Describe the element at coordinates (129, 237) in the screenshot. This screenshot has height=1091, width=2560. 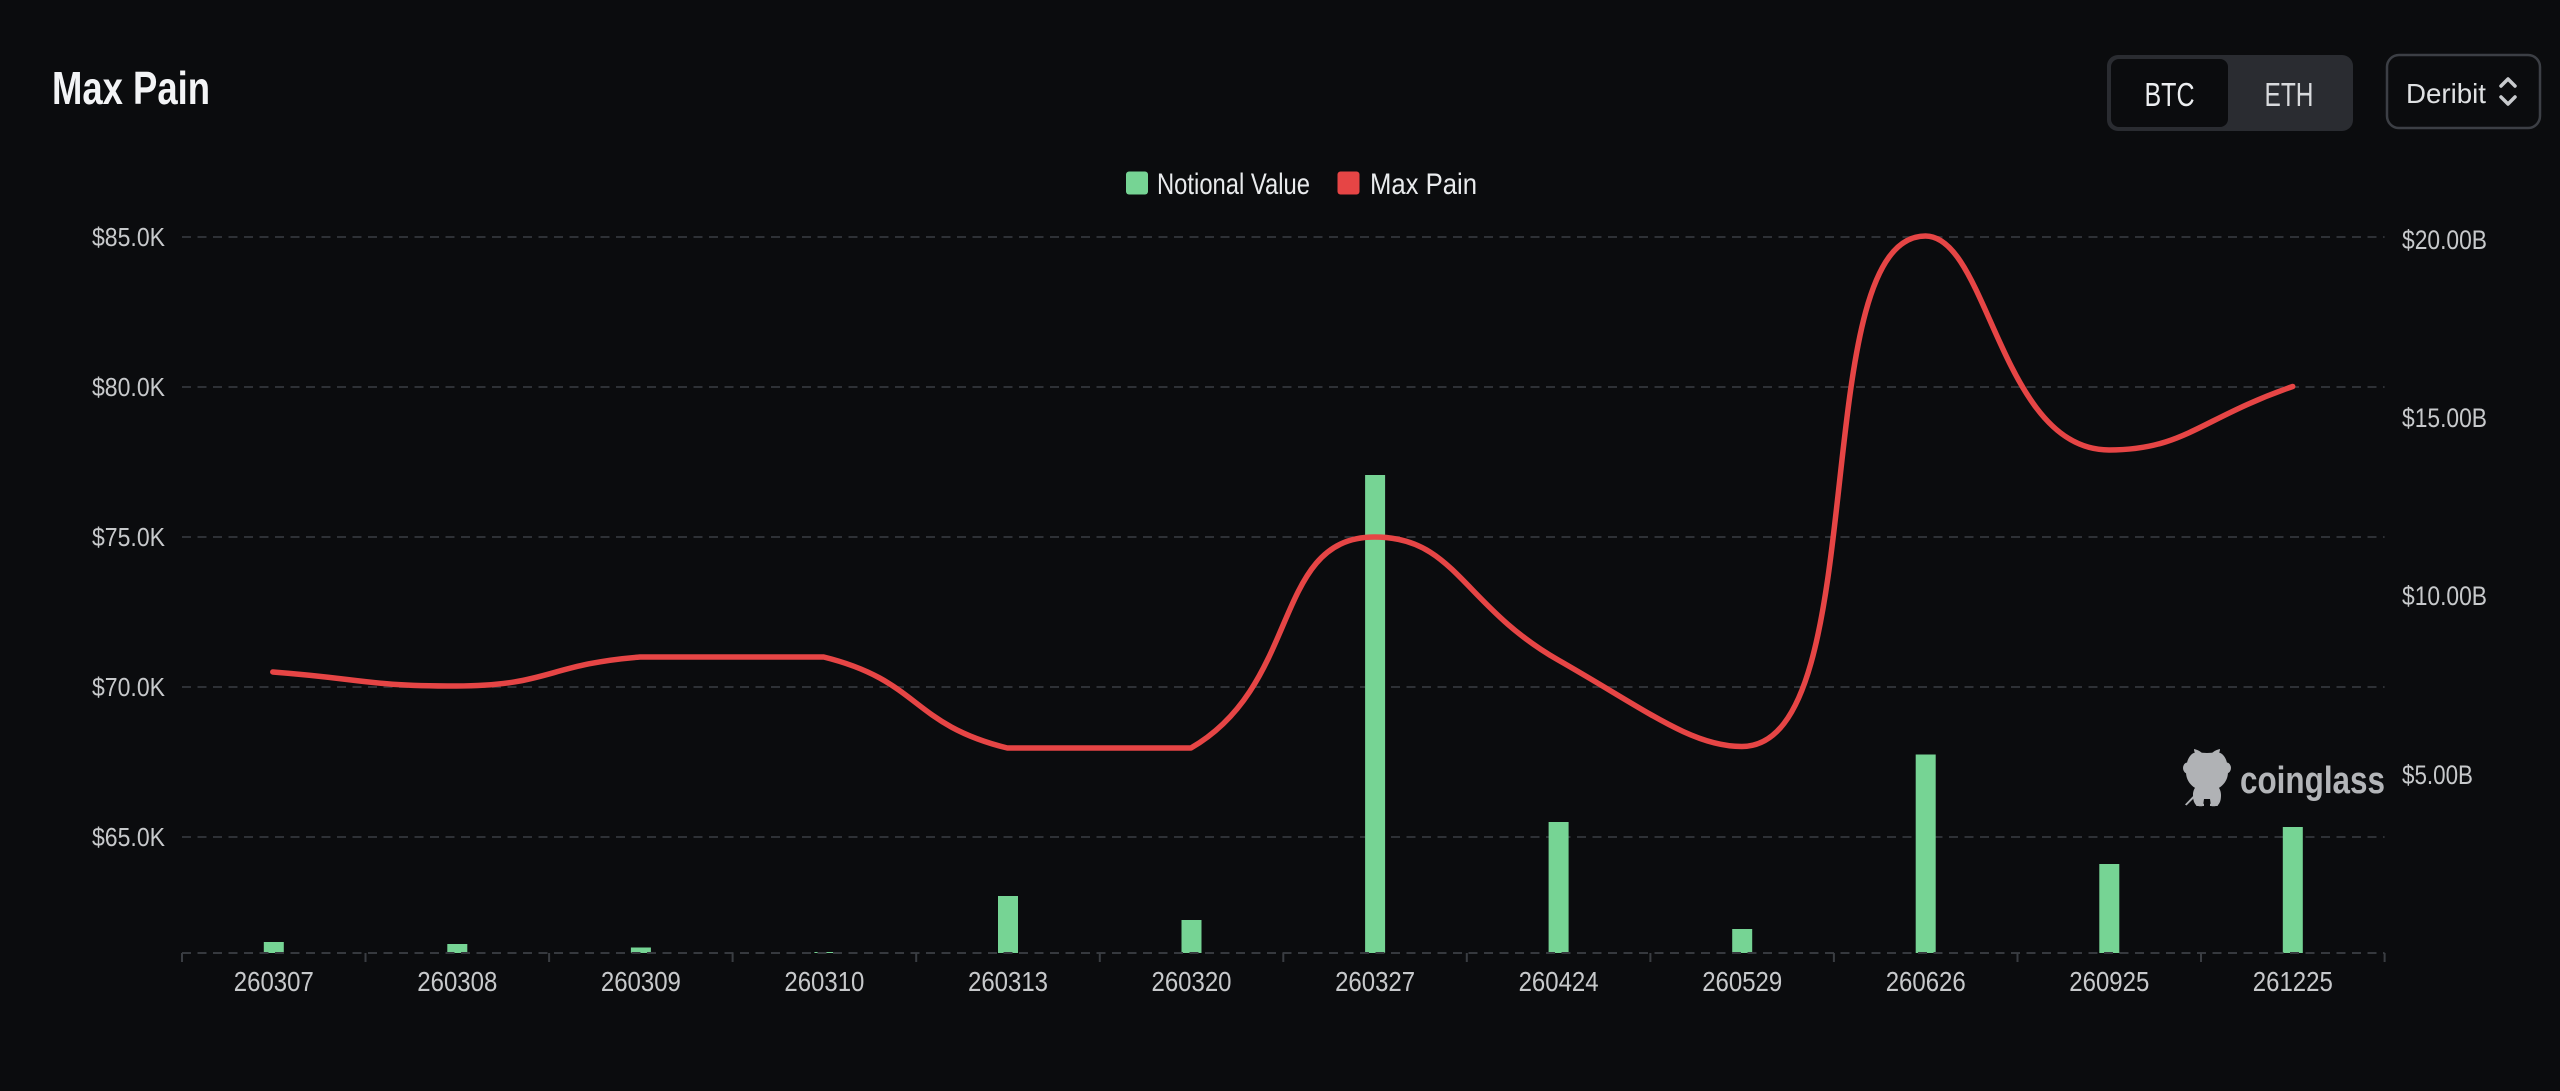
I see `svg-text: $85.0K` at that location.